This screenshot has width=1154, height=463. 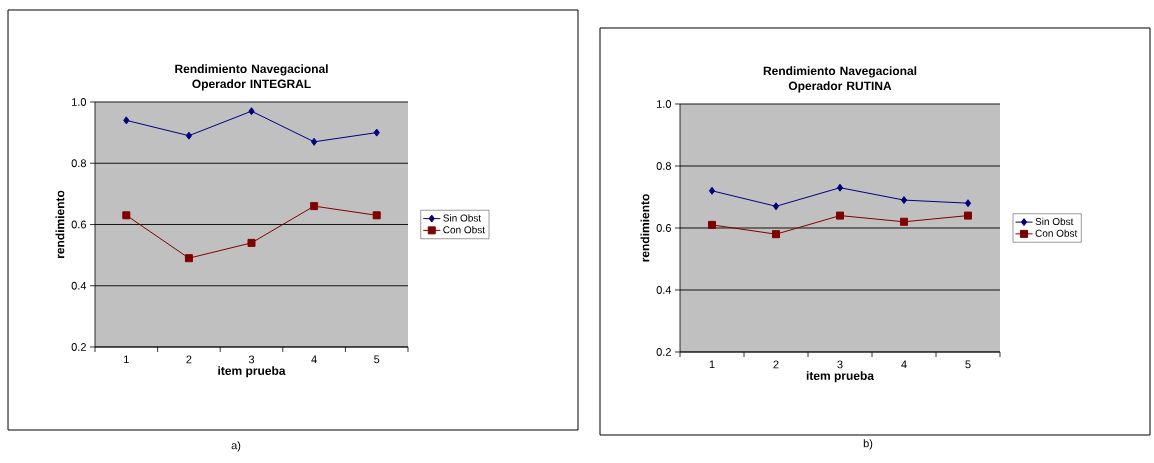 I want to click on text: a), so click(x=236, y=446).